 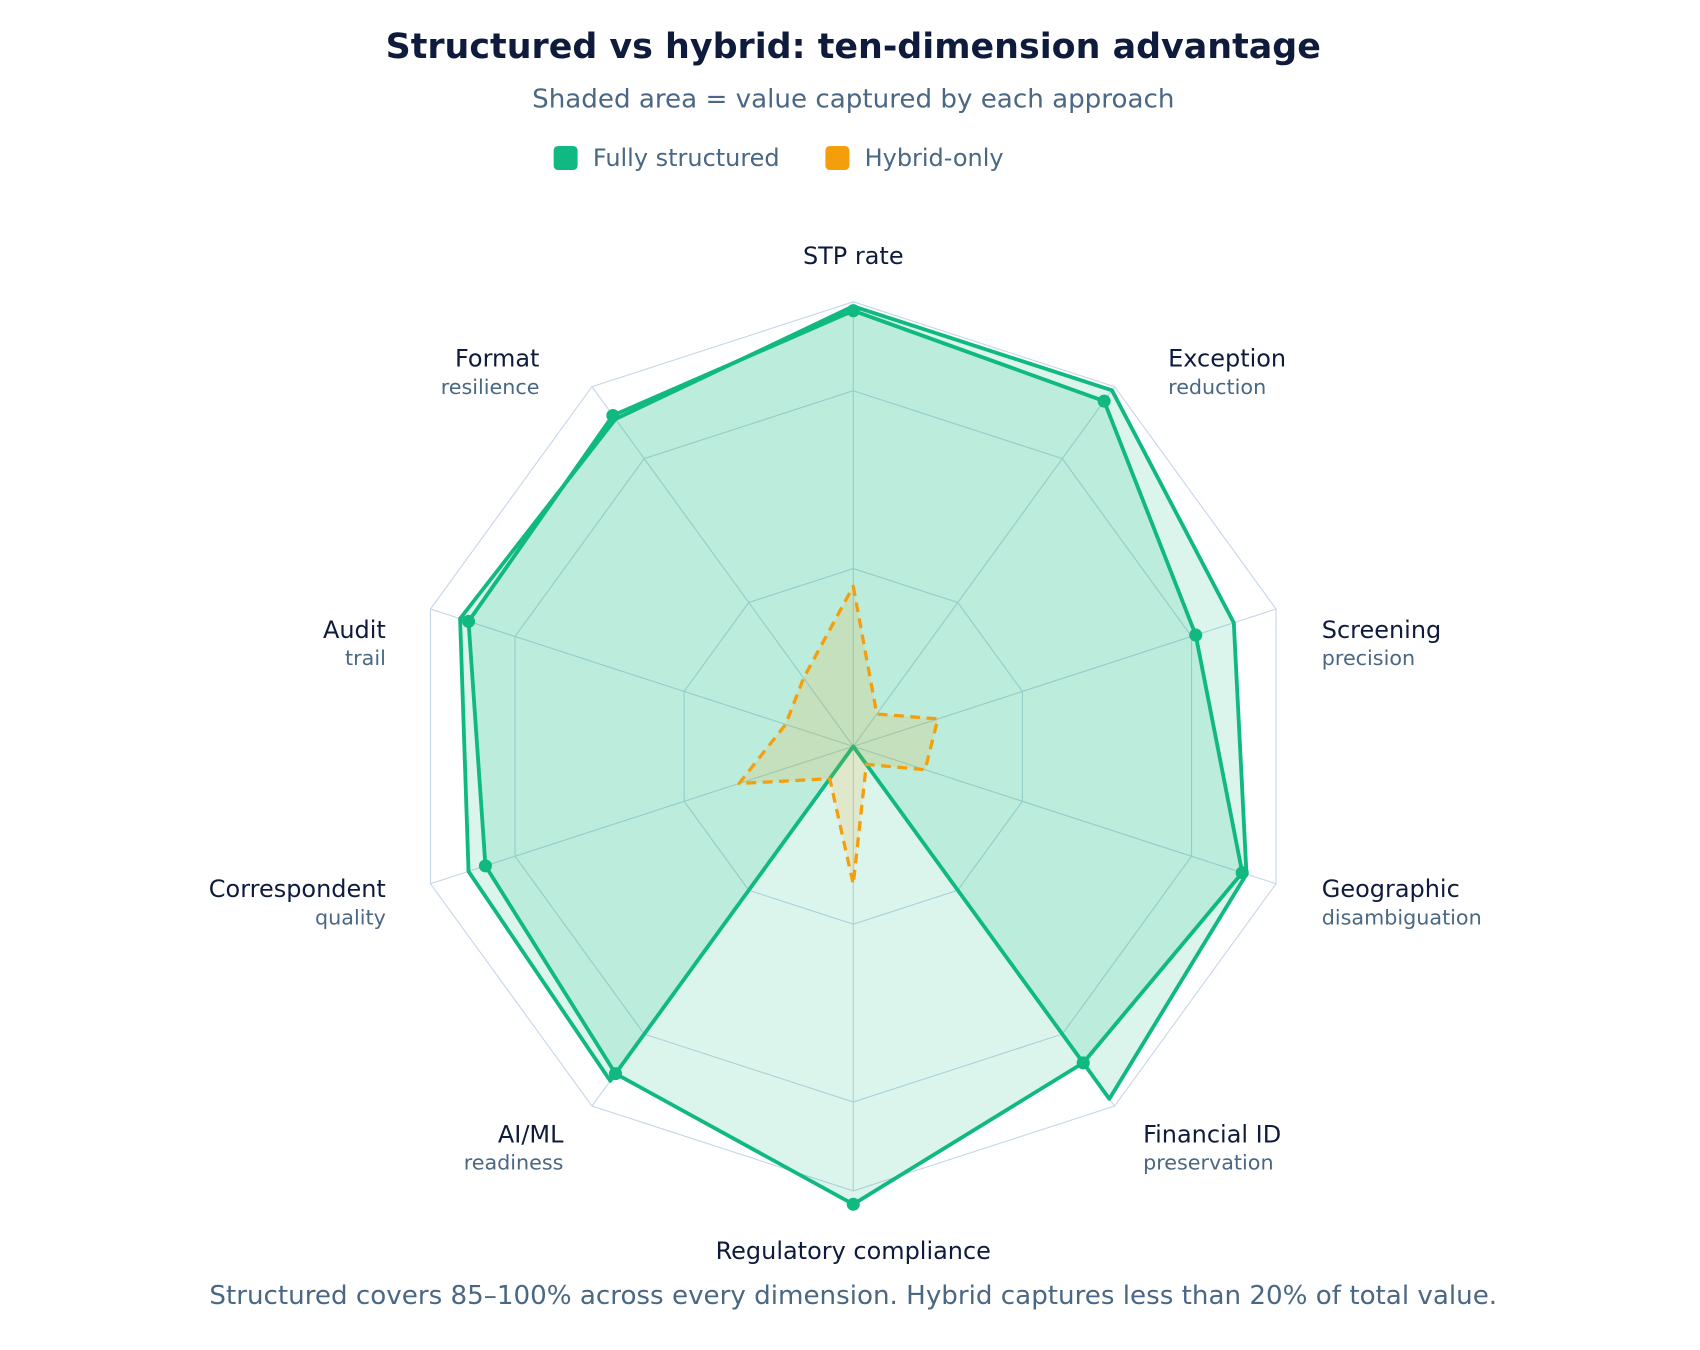 I want to click on axis-label: Screening, so click(x=1381, y=630).